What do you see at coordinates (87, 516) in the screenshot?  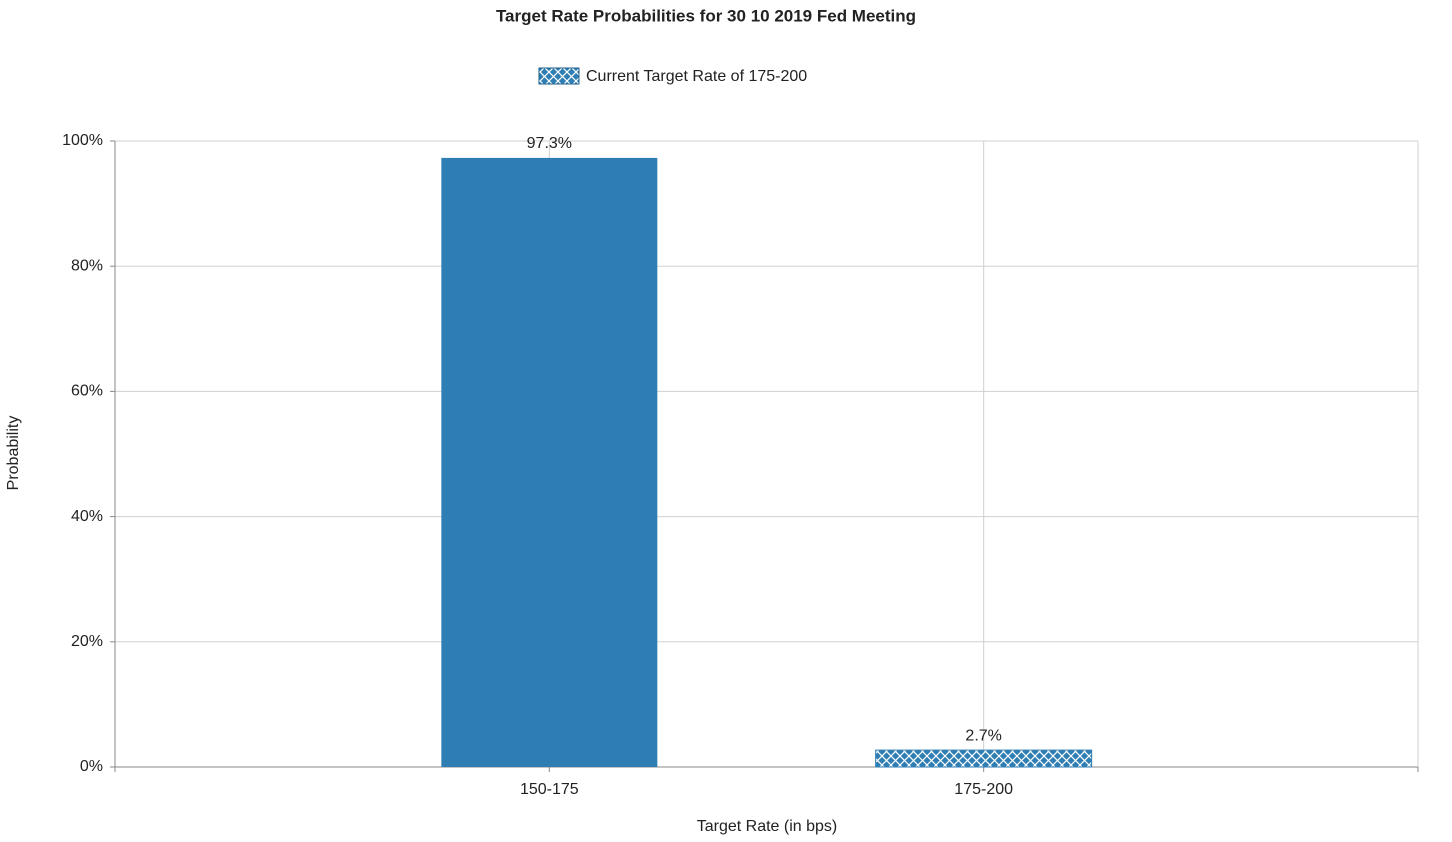 I see `y-tick-label: 40%` at bounding box center [87, 516].